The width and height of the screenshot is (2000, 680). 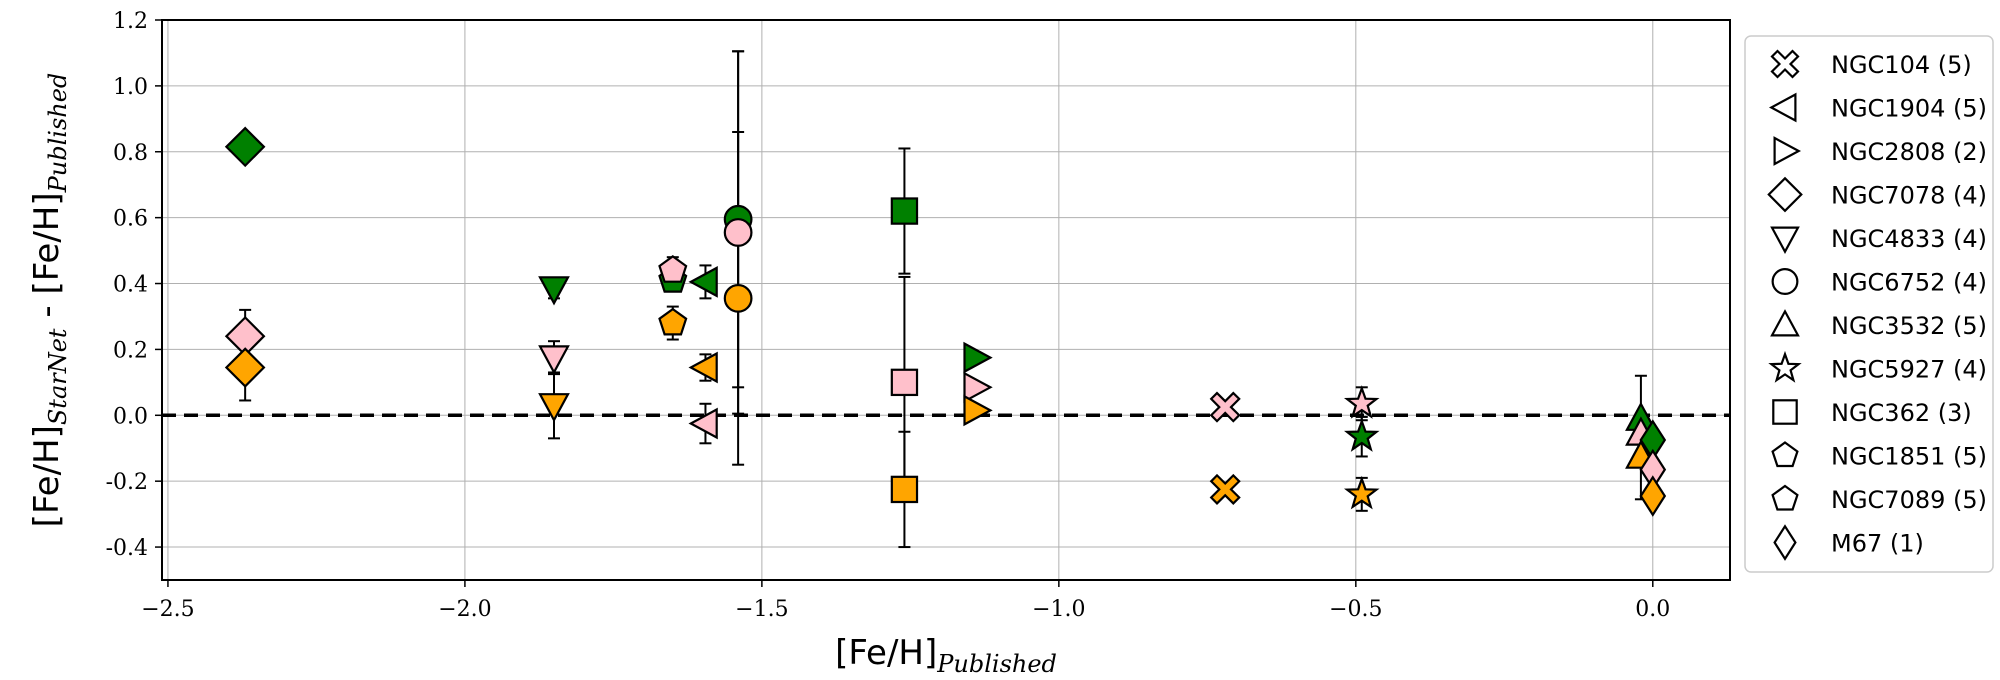 I want to click on legend-label: NGC1851 (5), so click(x=1909, y=457).